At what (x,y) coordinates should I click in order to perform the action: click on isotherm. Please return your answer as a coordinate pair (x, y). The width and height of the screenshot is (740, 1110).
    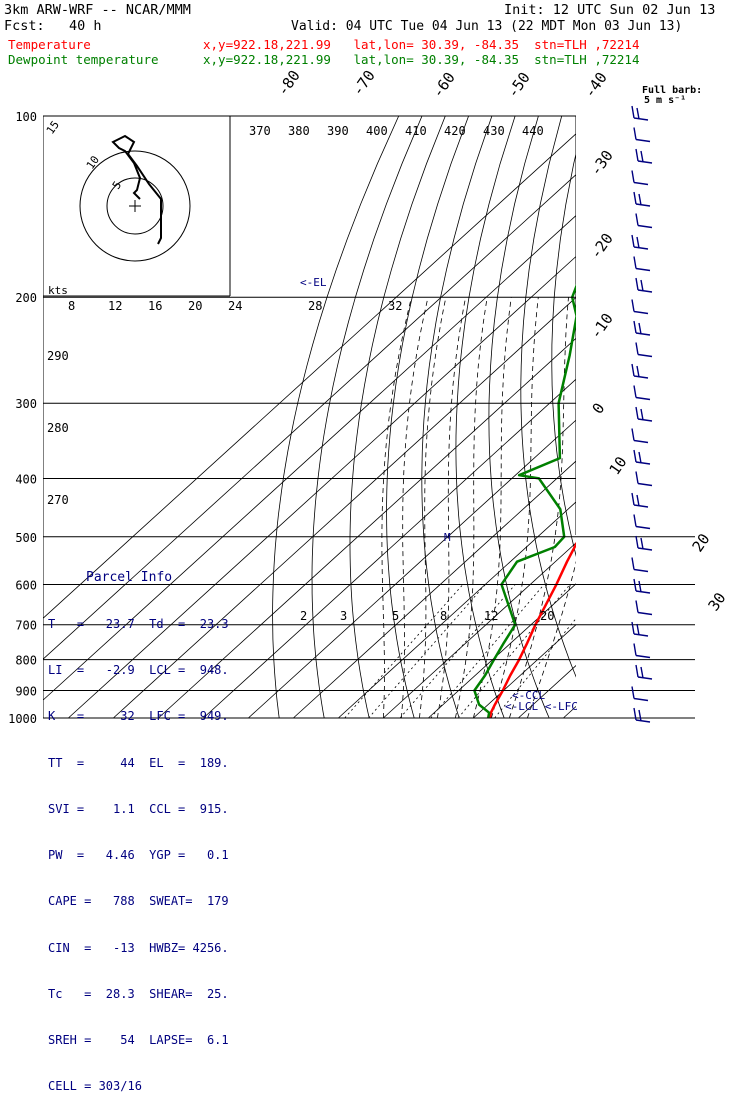
    Looking at the image, I should click on (457, 610).